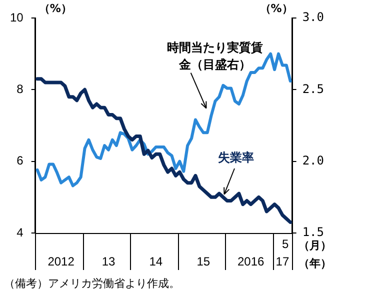  I want to click on x-tick-label: 13, so click(109, 261).